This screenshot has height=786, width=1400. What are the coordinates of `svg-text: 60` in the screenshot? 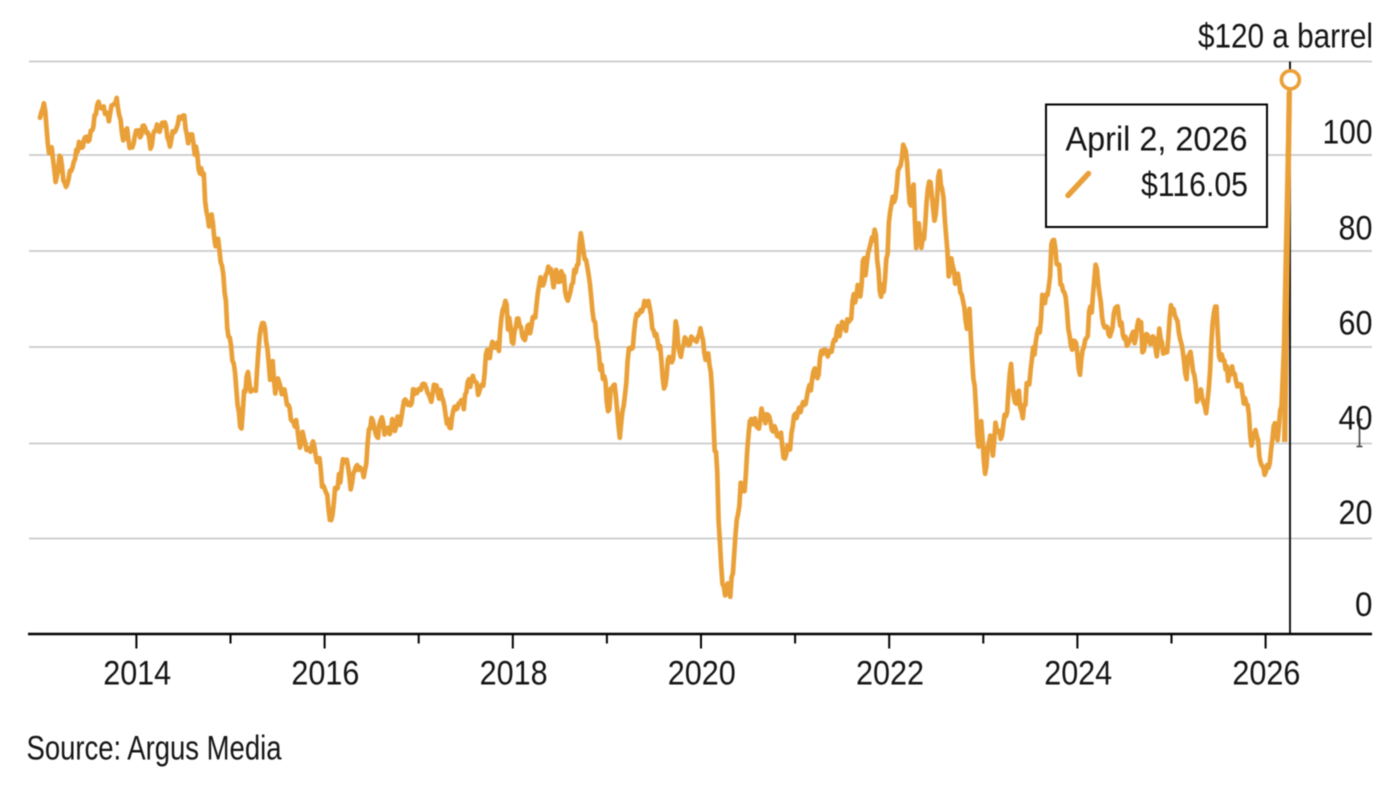 It's located at (1356, 324).